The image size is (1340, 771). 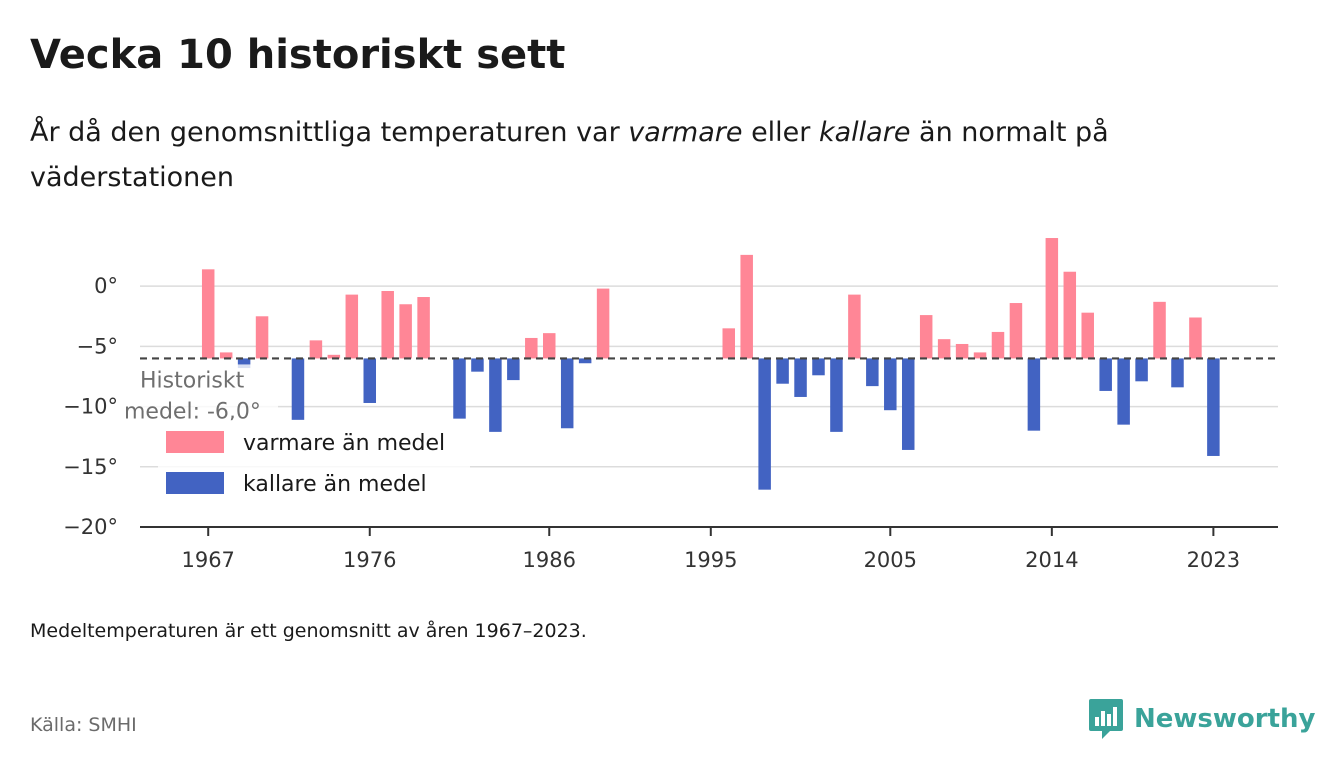 What do you see at coordinates (780, 132) in the screenshot?
I see `subtitle-part-2: eller` at bounding box center [780, 132].